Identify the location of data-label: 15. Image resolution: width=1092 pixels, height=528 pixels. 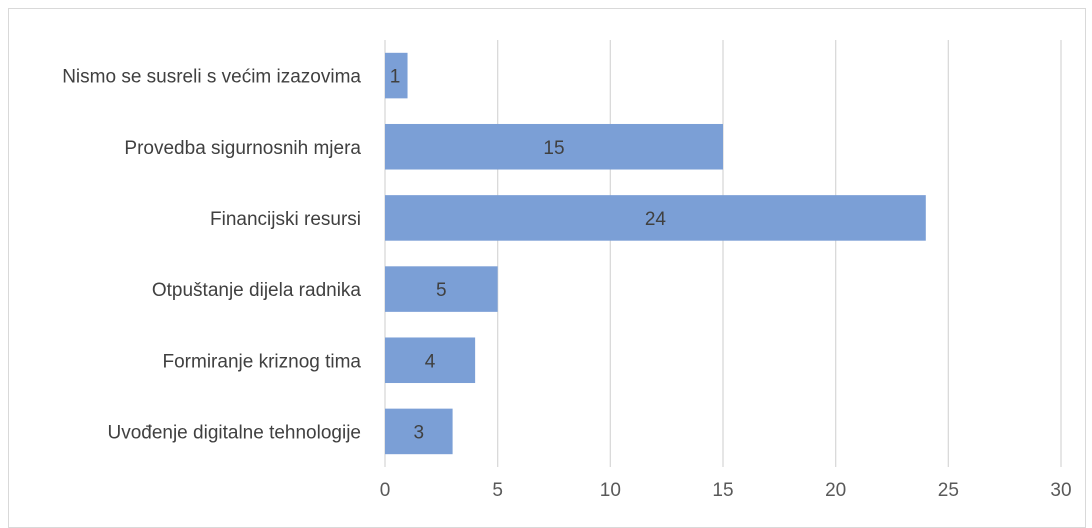
(553, 148).